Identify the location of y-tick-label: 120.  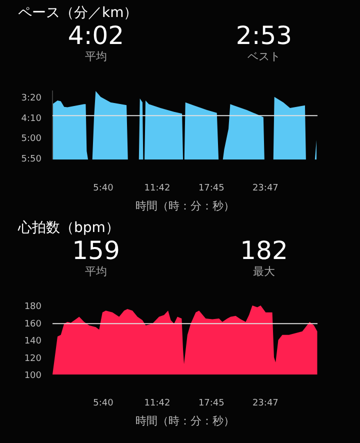
(33, 359).